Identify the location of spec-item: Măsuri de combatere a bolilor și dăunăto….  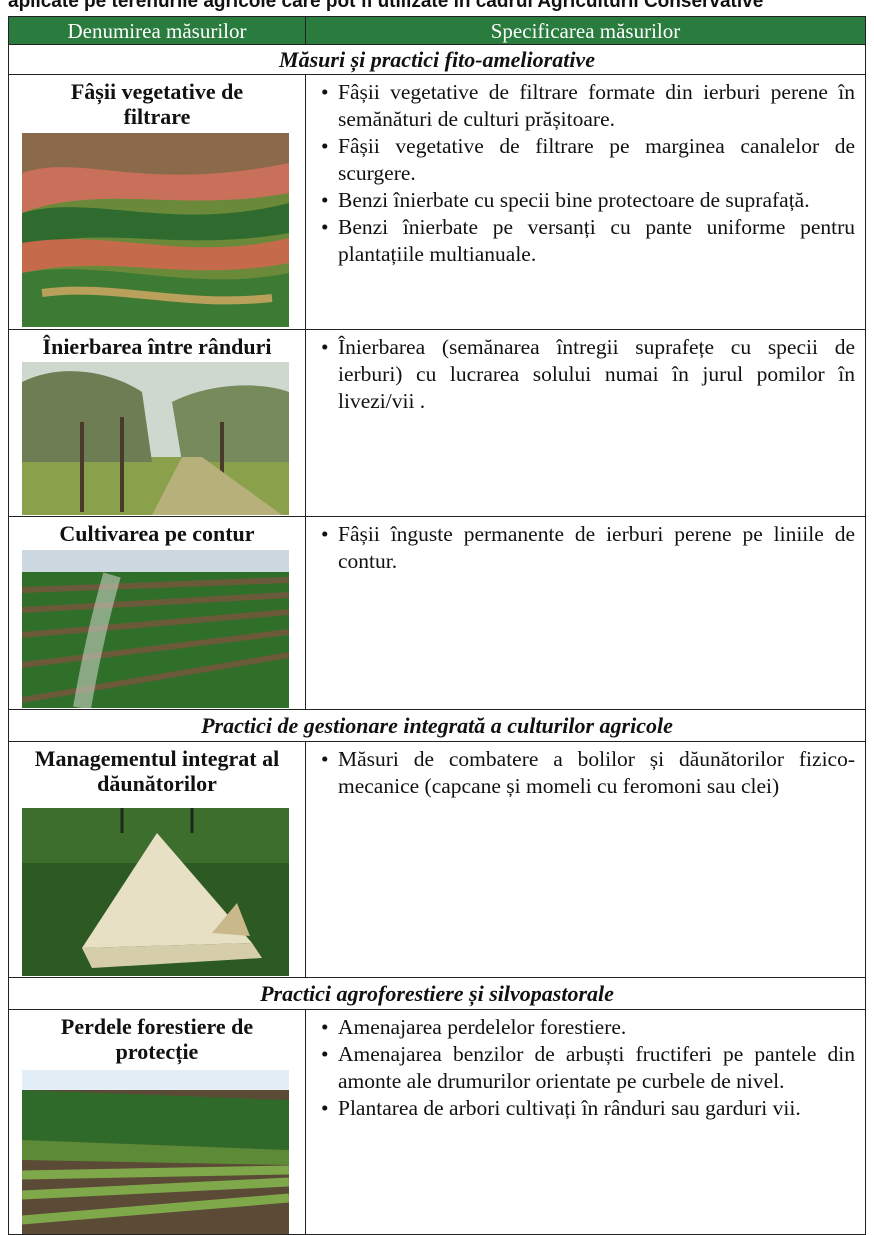
(586, 773).